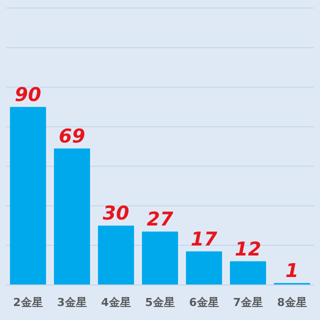  Describe the element at coordinates (28, 302) in the screenshot. I see `x-tick-label: 2金星` at that location.